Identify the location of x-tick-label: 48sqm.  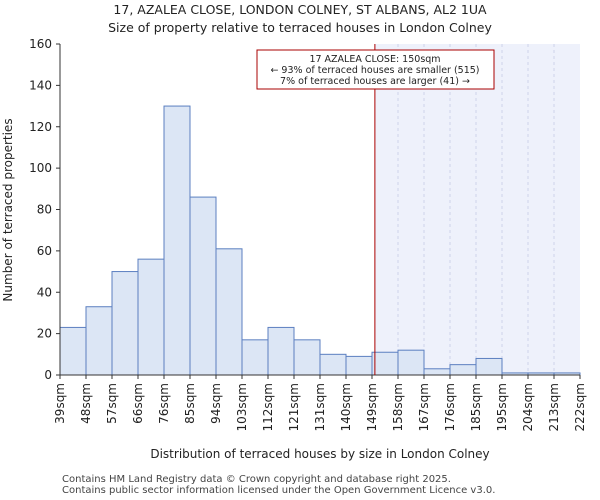
(86, 403).